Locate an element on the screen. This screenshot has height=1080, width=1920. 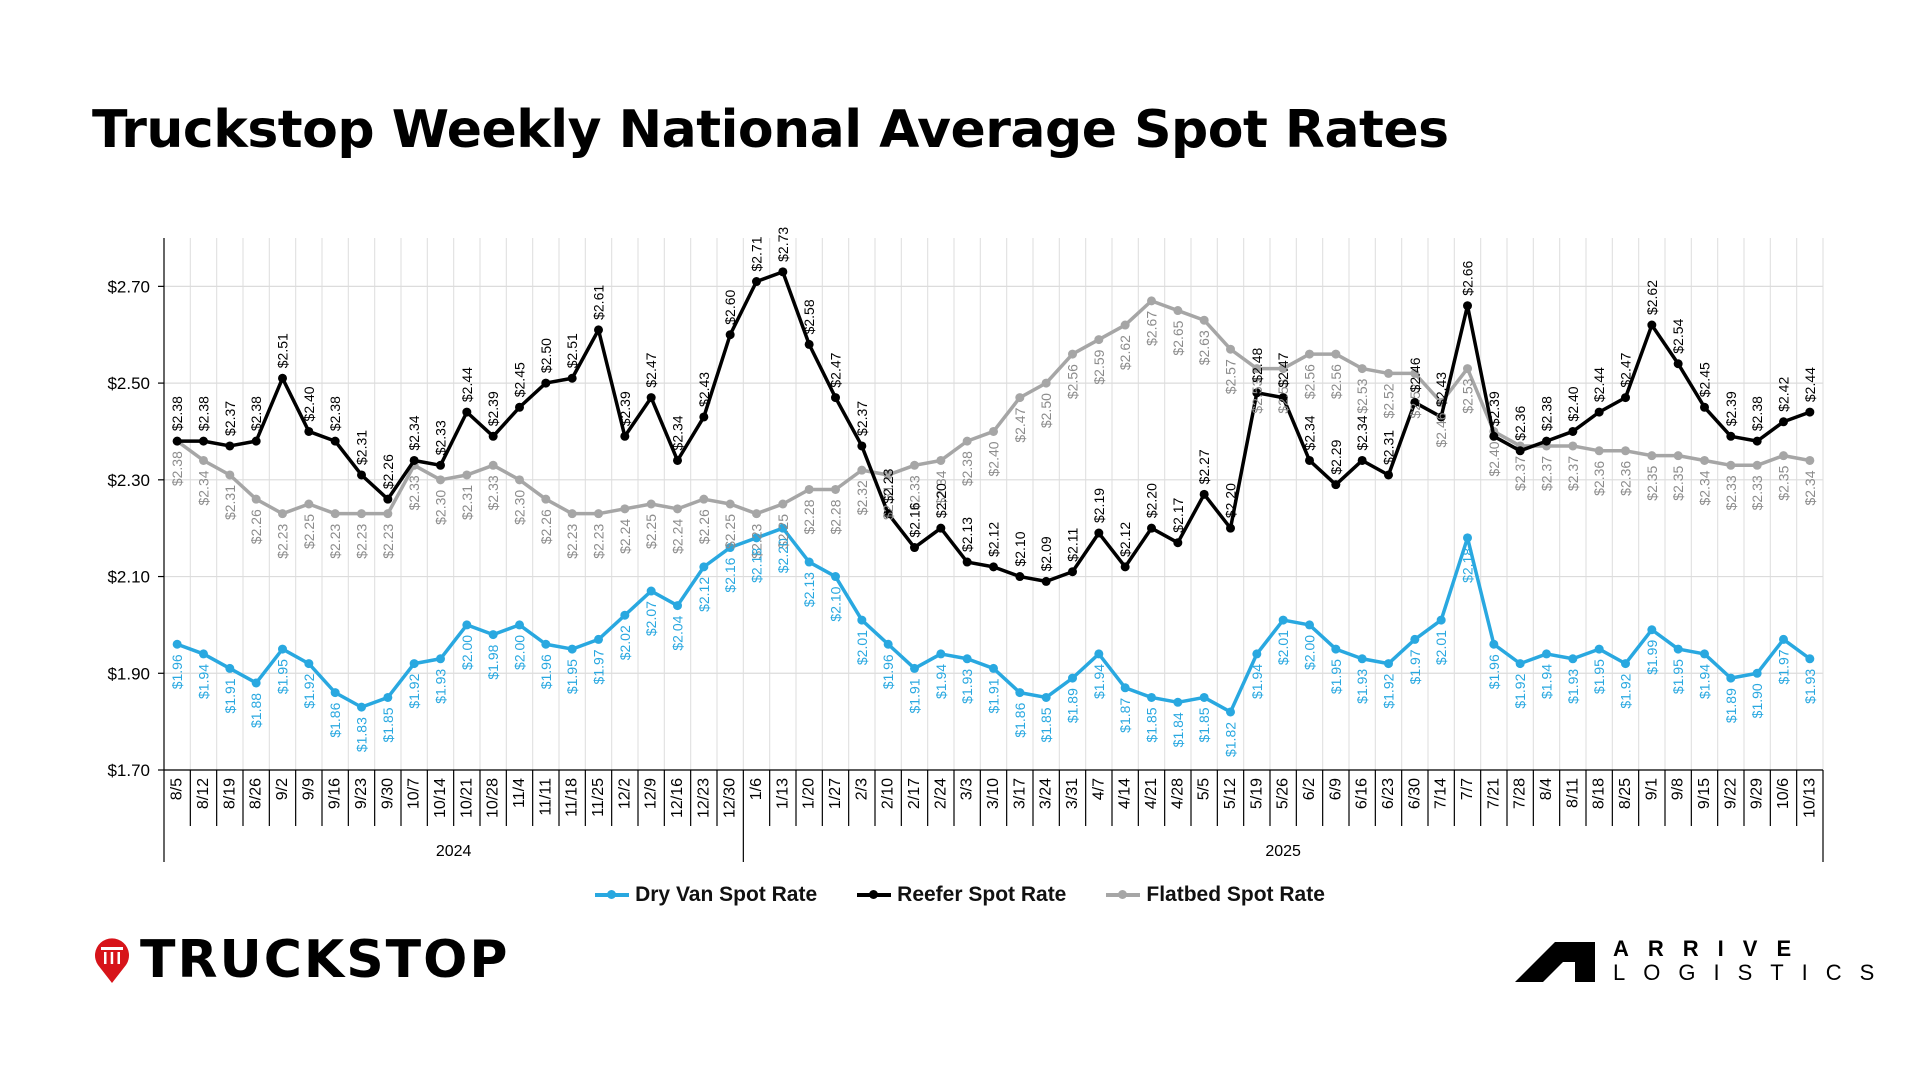
data-label: $2.39 is located at coordinates (625, 408).